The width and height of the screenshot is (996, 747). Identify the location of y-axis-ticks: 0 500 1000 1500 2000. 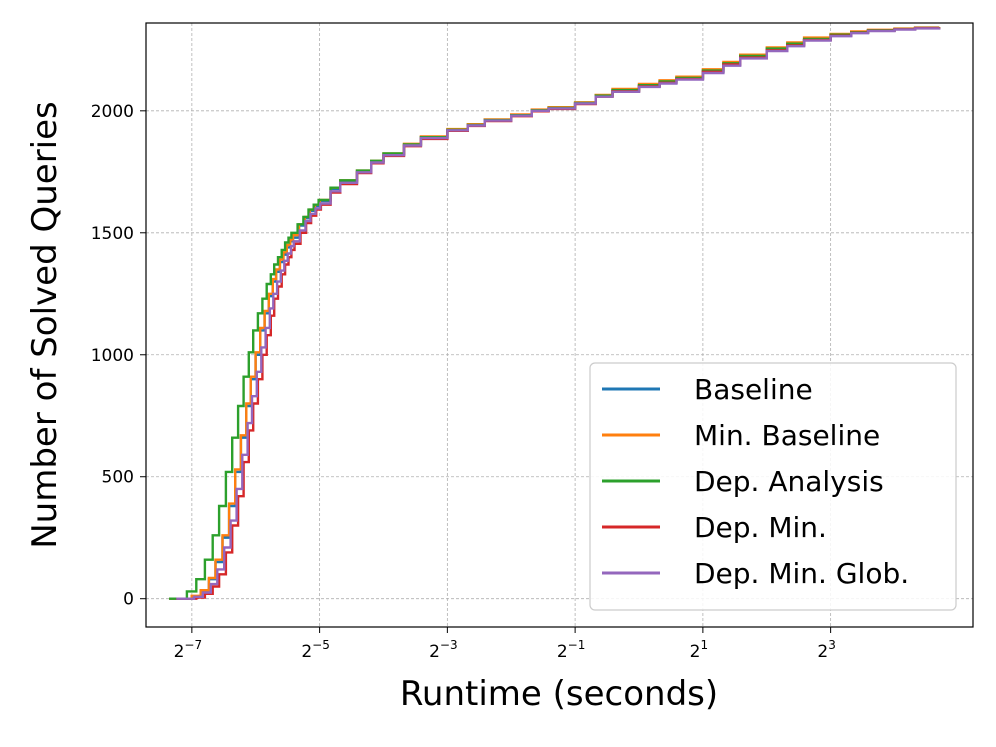
(118, 356).